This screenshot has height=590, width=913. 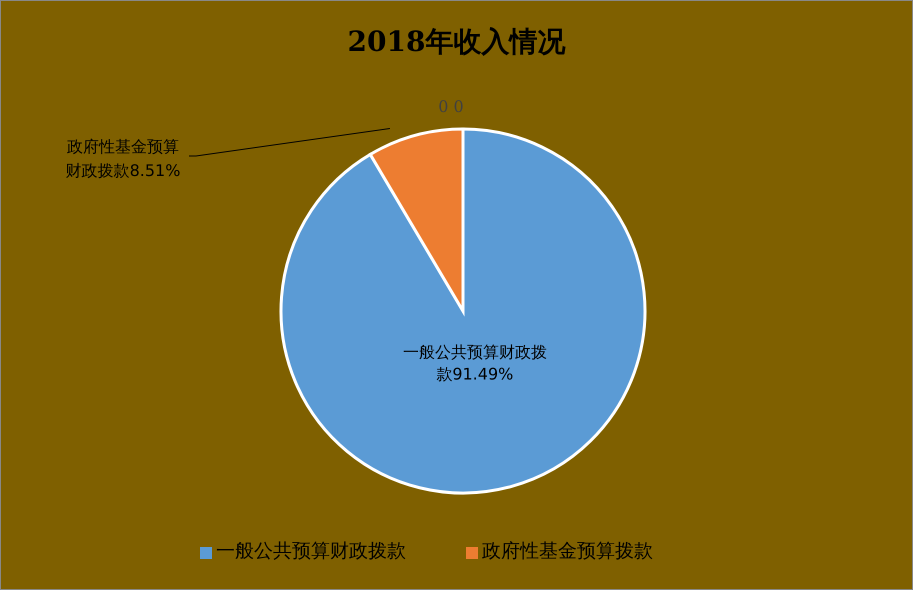 What do you see at coordinates (567, 551) in the screenshot?
I see `legend-label: 政府性基金预算拨款` at bounding box center [567, 551].